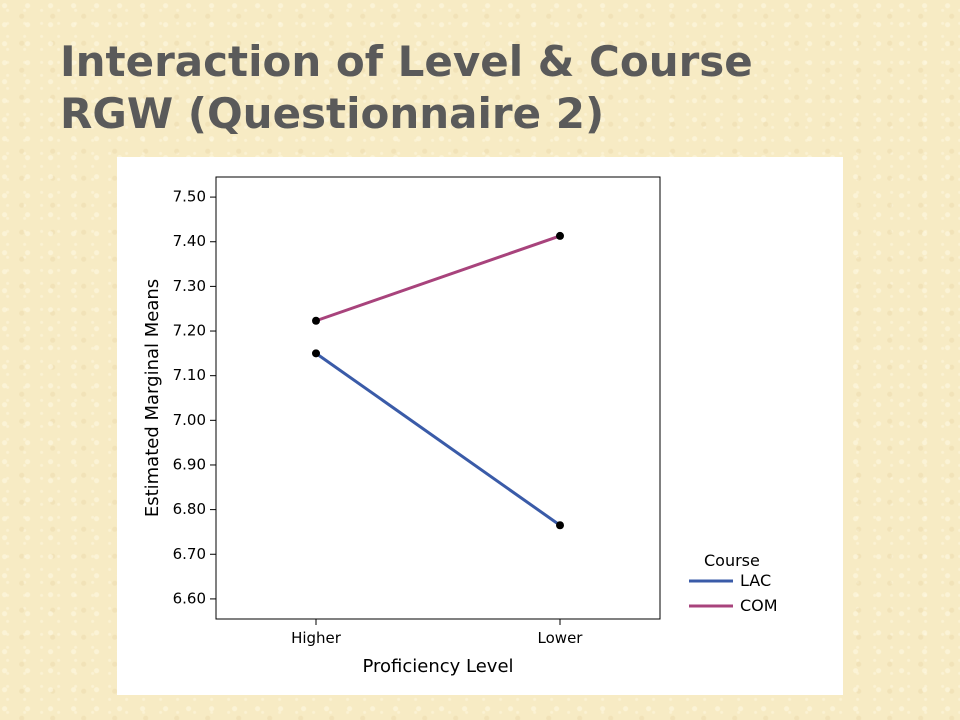  I want to click on series-layer, so click(438, 380).